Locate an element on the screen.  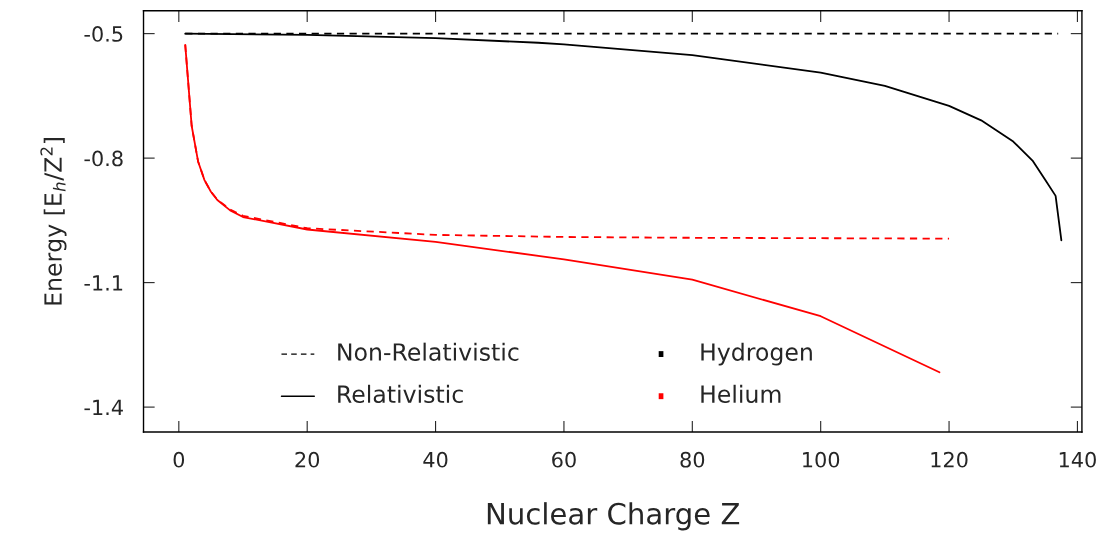
x-tick-label: 80 is located at coordinates (692, 459).